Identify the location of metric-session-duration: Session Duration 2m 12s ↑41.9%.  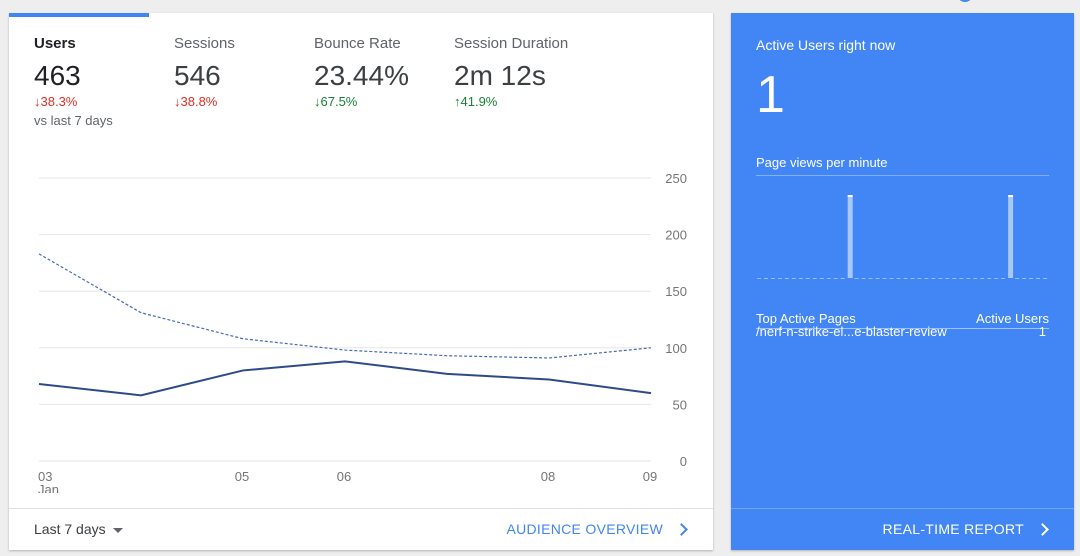
(511, 72).